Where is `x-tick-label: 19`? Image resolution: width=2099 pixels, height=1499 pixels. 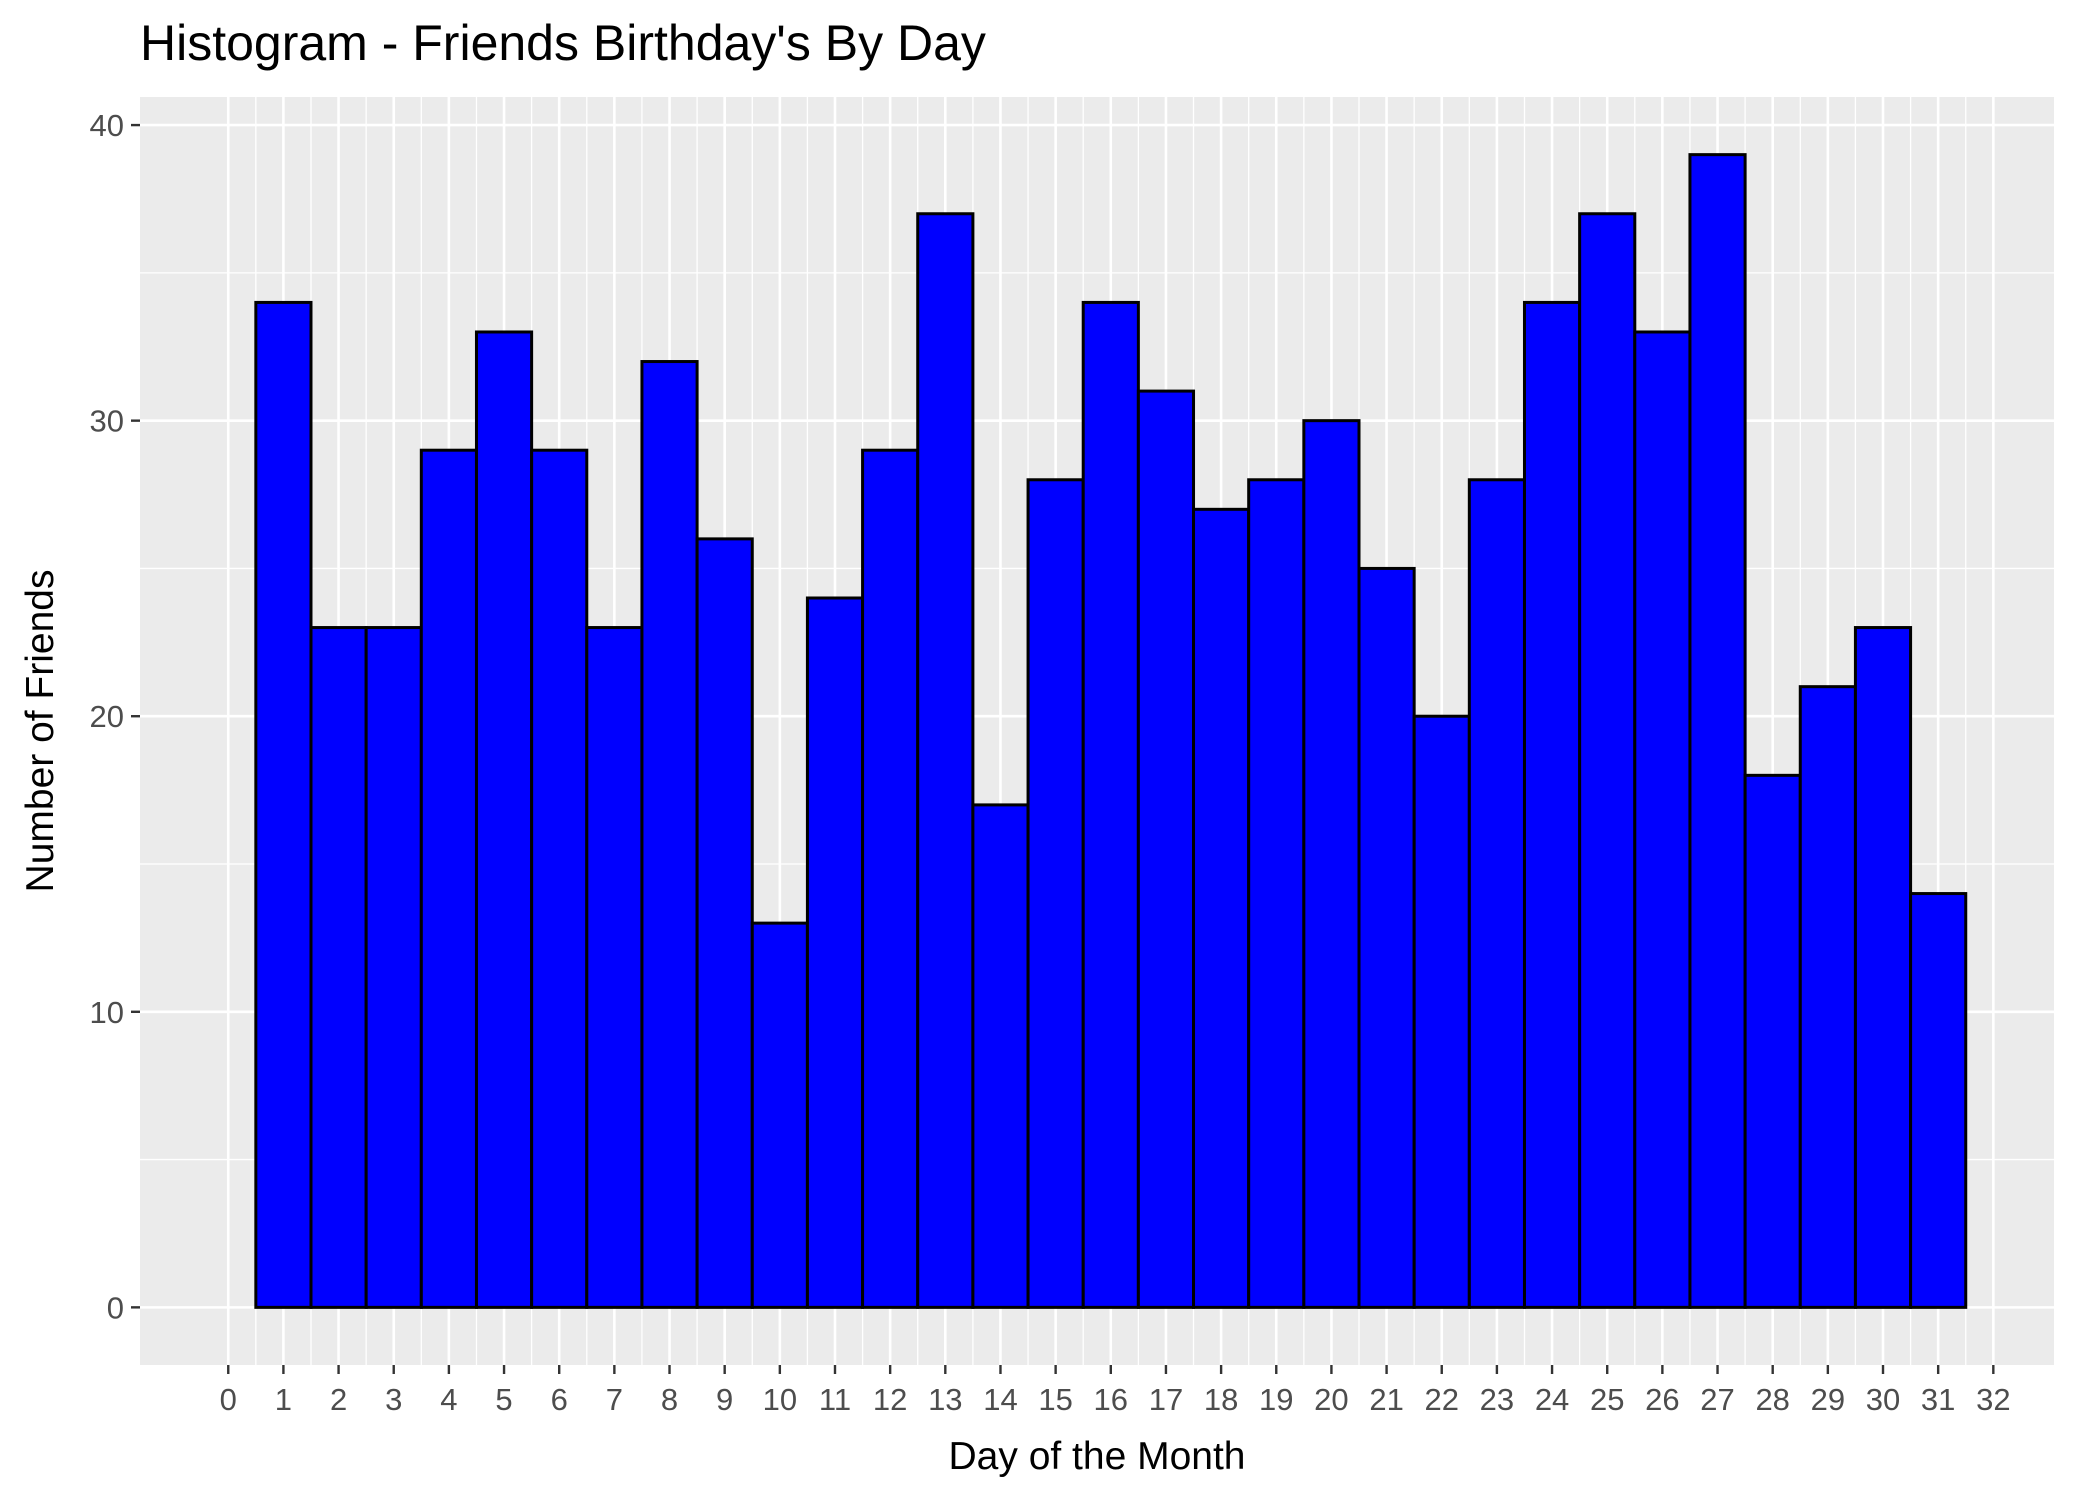 x-tick-label: 19 is located at coordinates (1276, 1399).